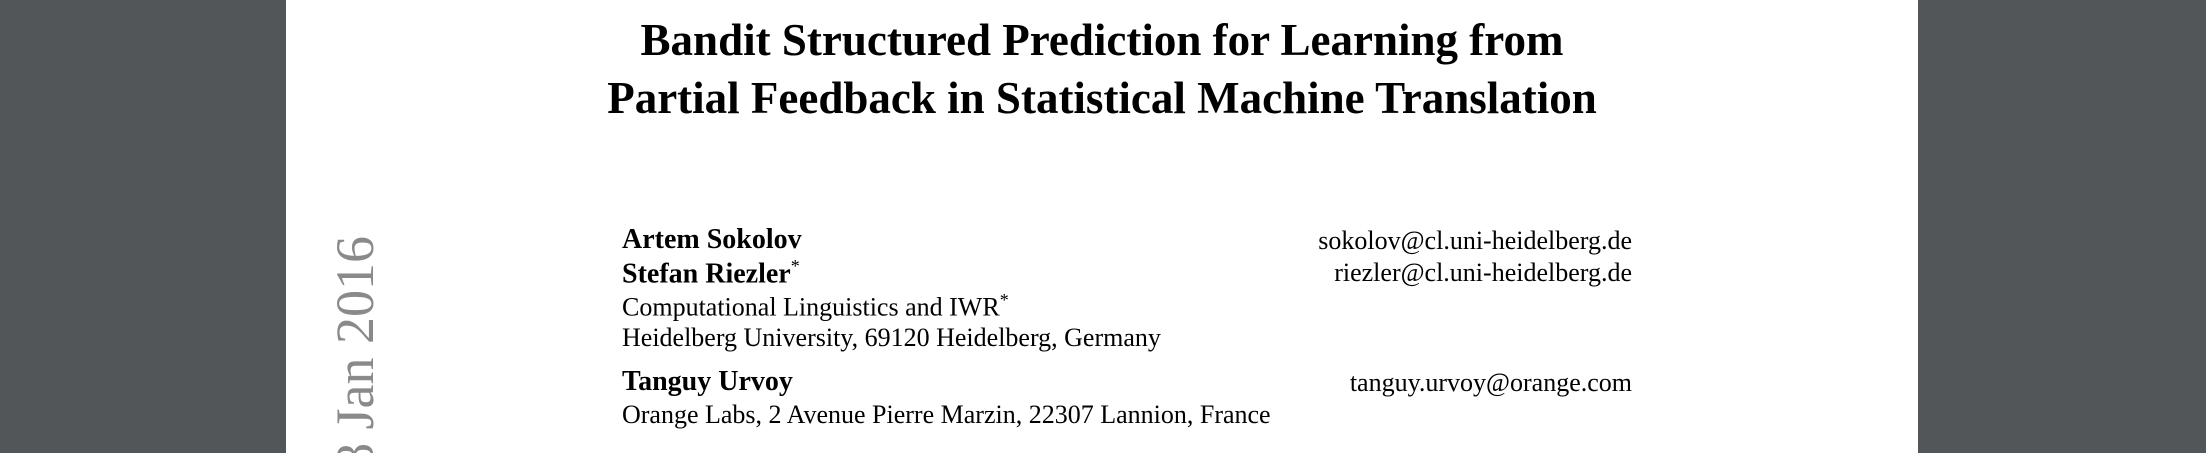 The height and width of the screenshot is (453, 2206). I want to click on author-email: tanguy.urvoy@orange.com, so click(1490, 382).